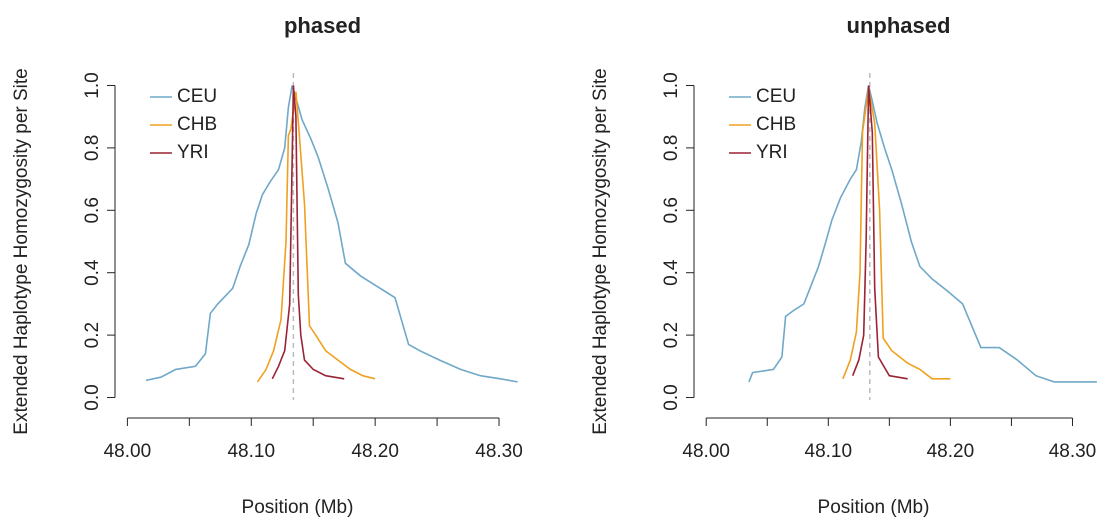 Image resolution: width=1119 pixels, height=525 pixels. I want to click on chart-title: phased, so click(322, 25).